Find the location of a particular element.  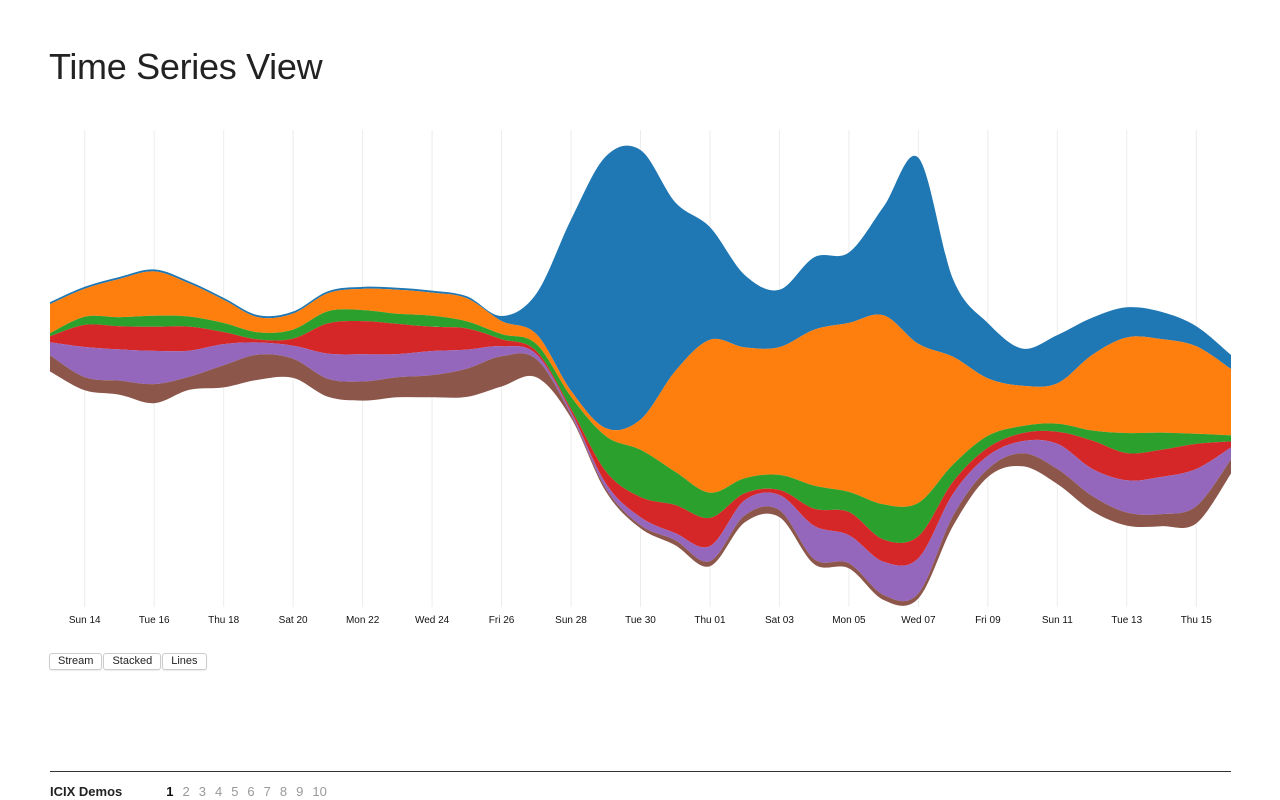

page-link-3: 3 is located at coordinates (202, 791).